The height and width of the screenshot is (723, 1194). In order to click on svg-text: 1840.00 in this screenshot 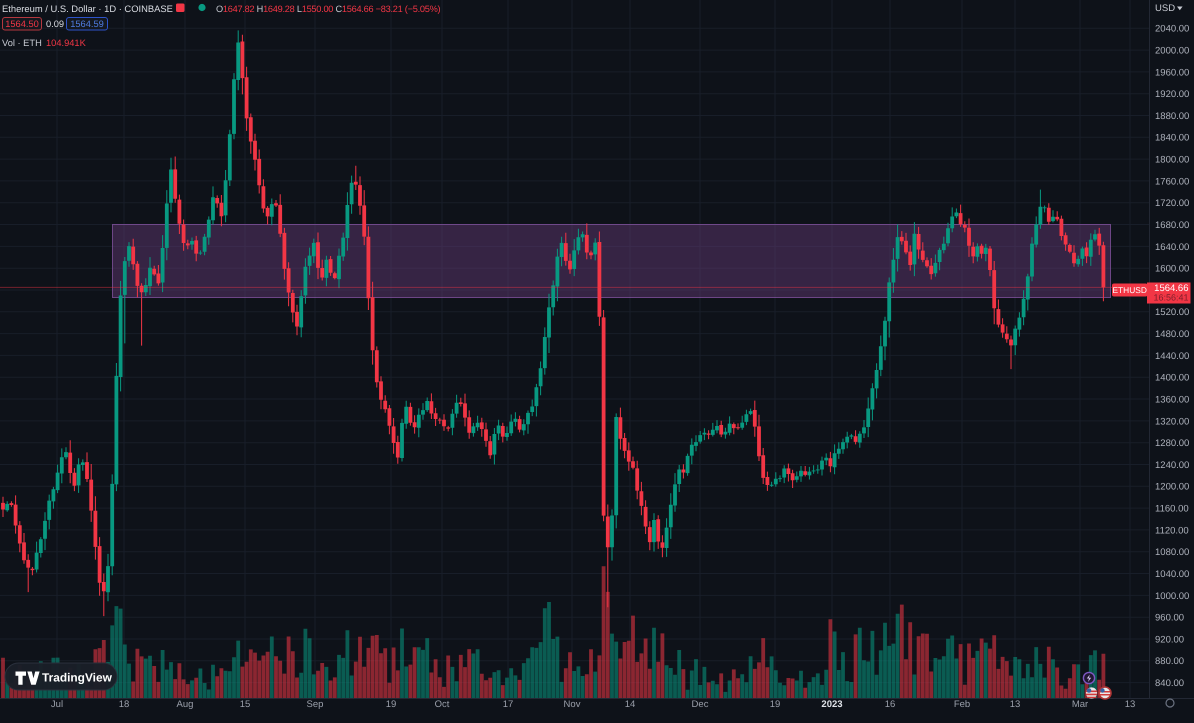, I will do `click(1172, 138)`.